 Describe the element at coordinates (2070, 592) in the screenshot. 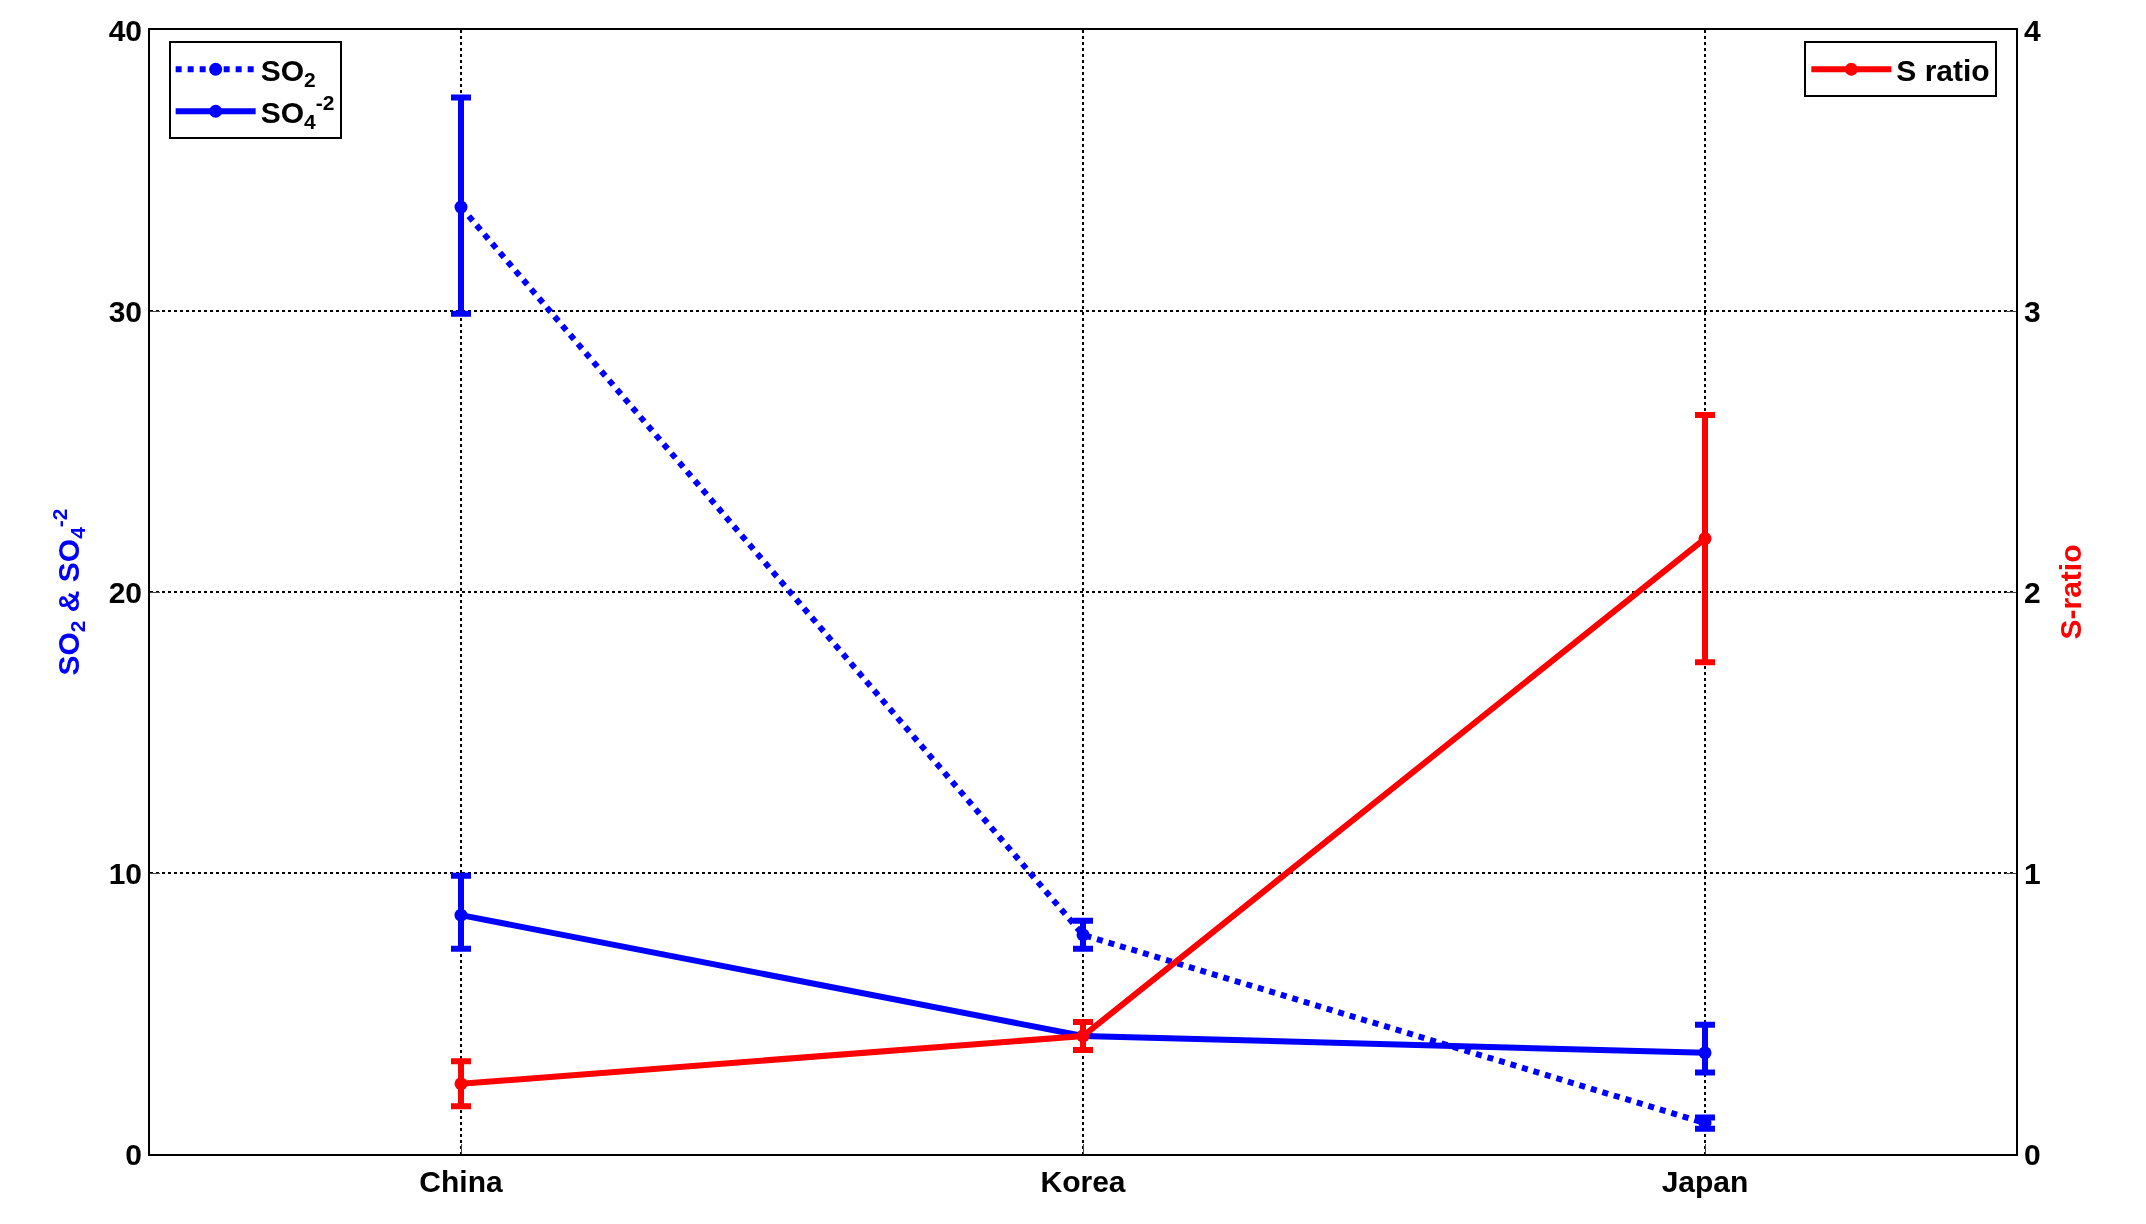

I see `y2-axis-title: S-ratio` at that location.